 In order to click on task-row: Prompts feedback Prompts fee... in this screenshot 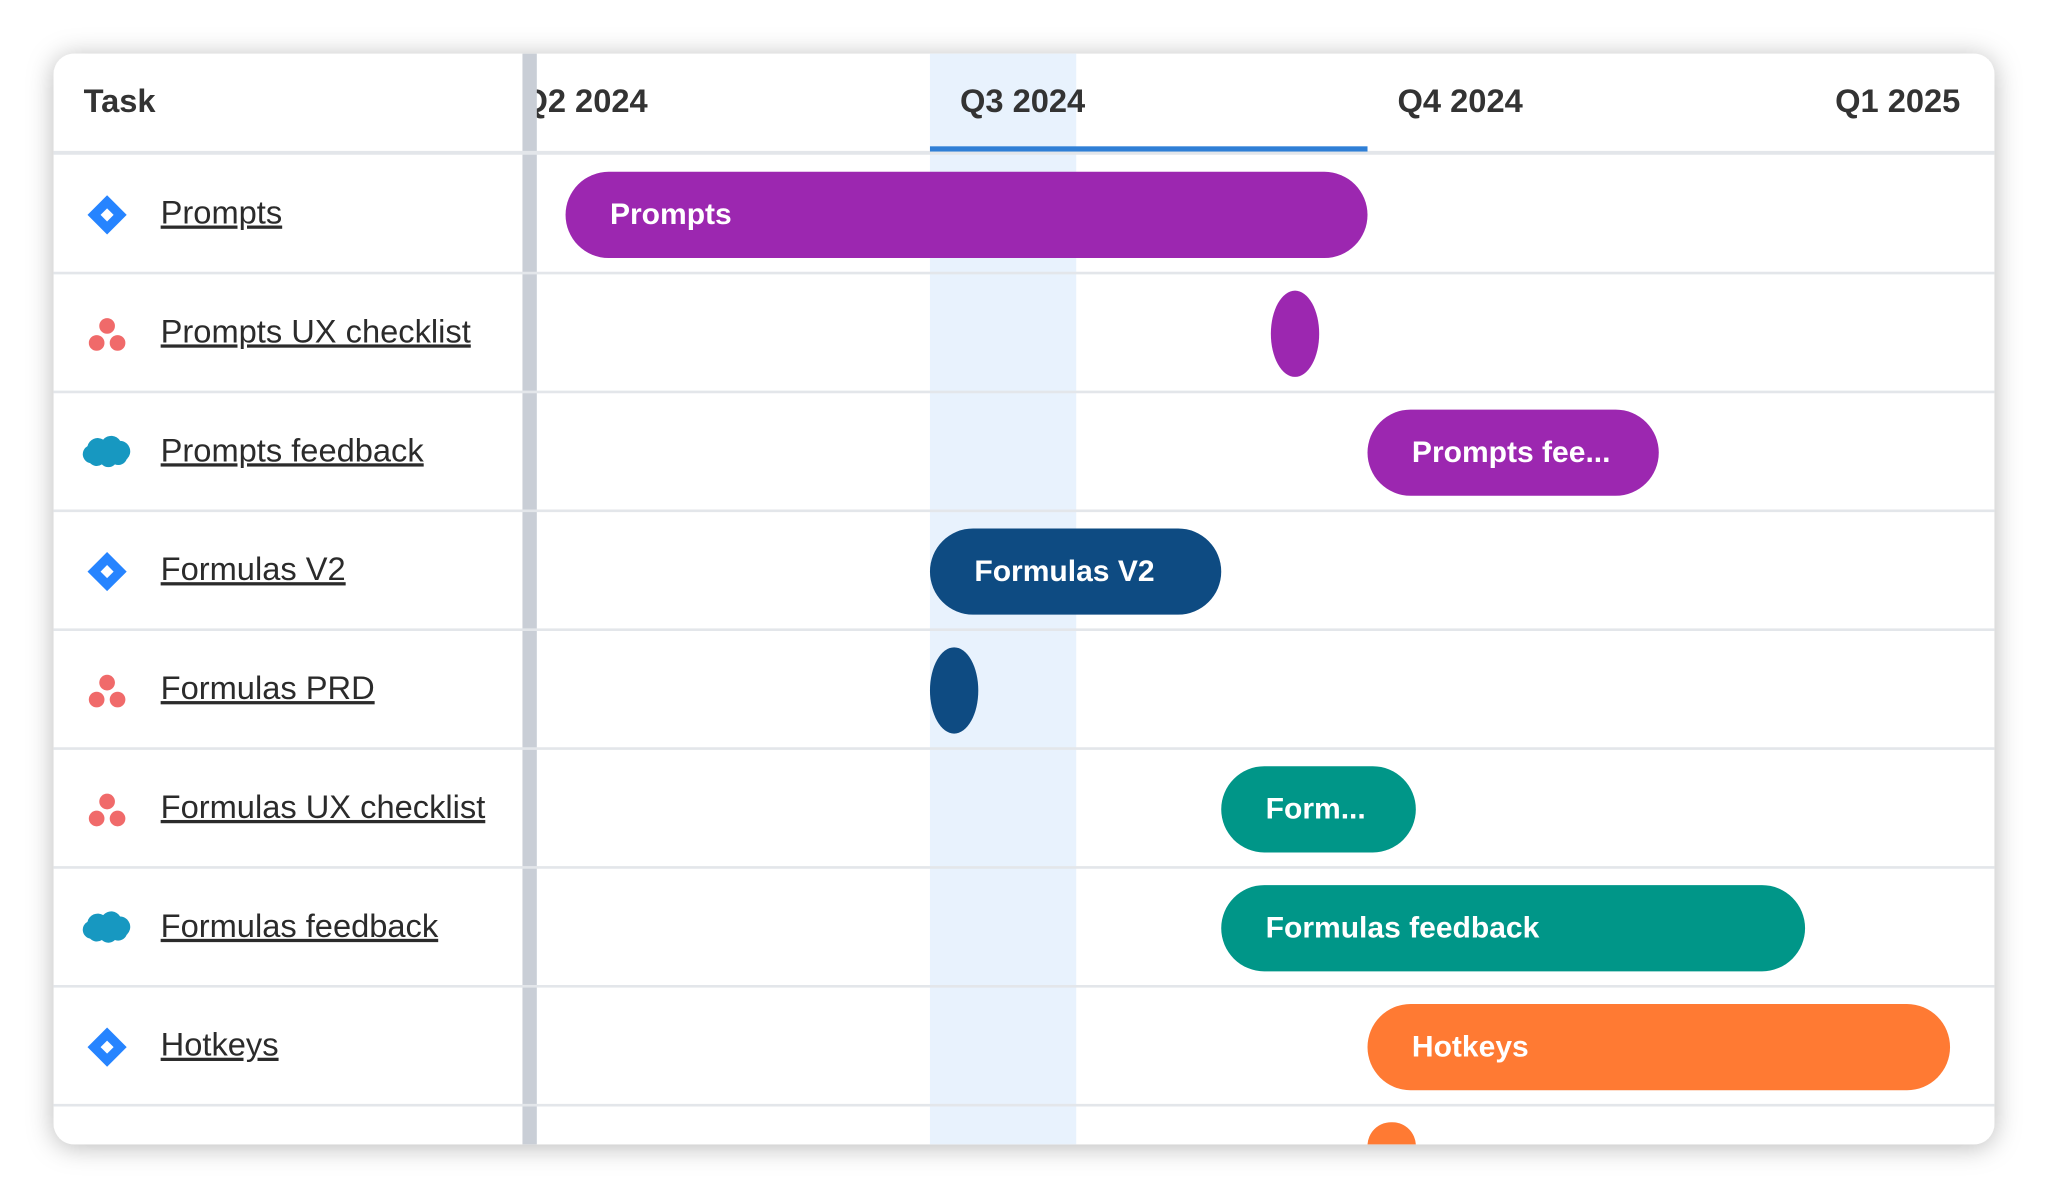, I will do `click(1024, 461)`.